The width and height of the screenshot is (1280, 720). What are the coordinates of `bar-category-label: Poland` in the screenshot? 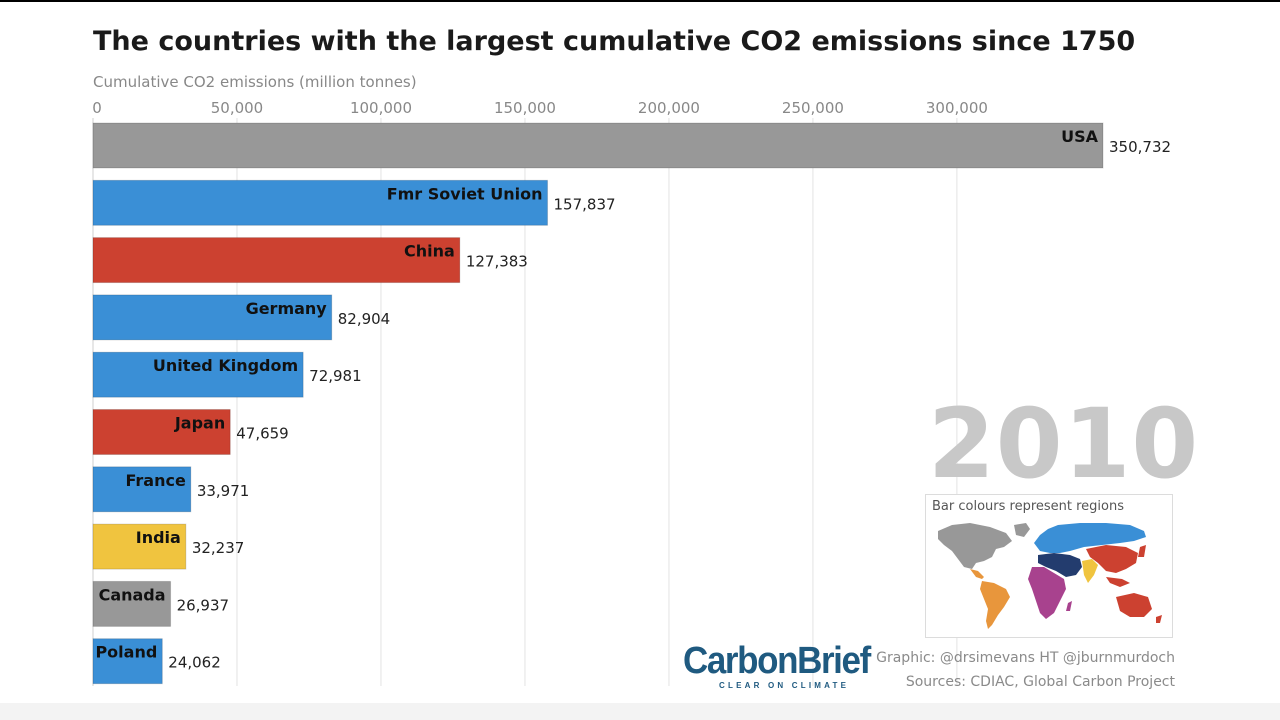 It's located at (126, 652).